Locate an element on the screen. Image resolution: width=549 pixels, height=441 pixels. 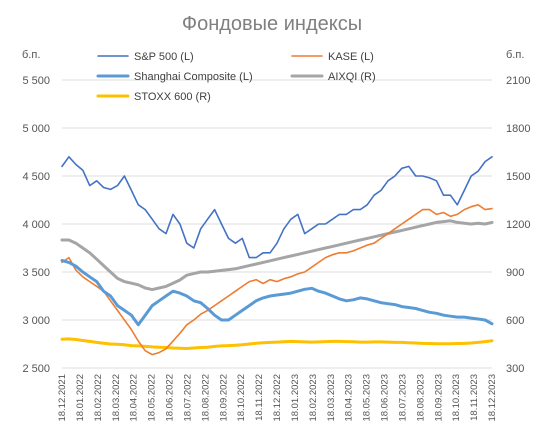
x-tick-label: 18.12.2022 is located at coordinates (277, 398).